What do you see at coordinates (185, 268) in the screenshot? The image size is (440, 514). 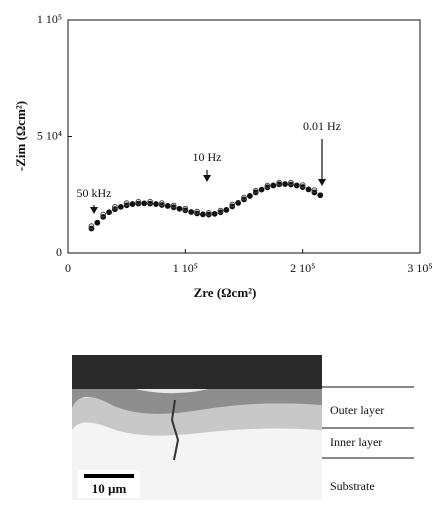 I see `x-tick-label: 1 10⁵` at bounding box center [185, 268].